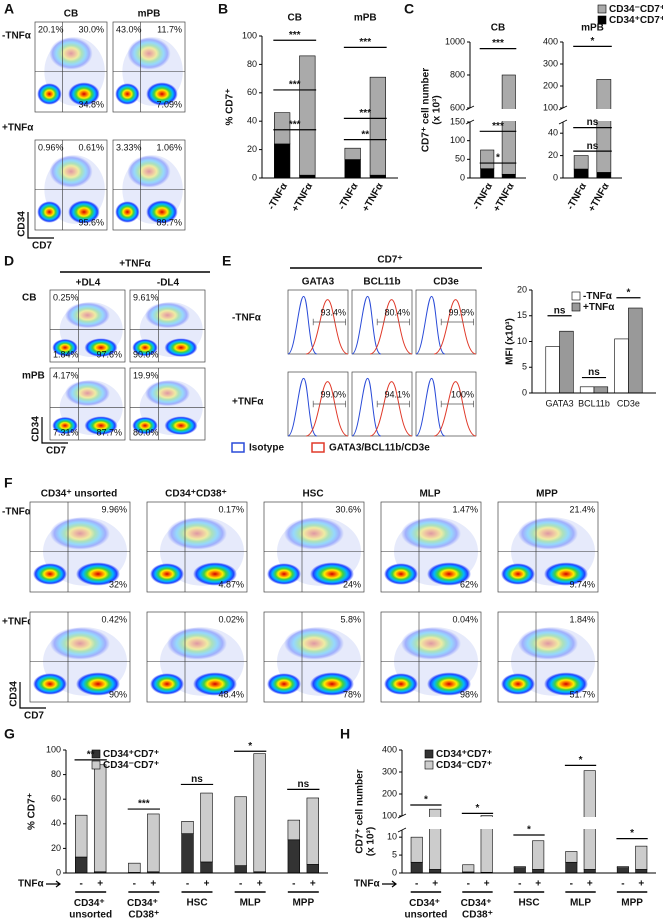 The width and height of the screenshot is (663, 920). Describe the element at coordinates (426, 909) in the screenshot. I see `group-label: CD34⁺ unsorted` at that location.